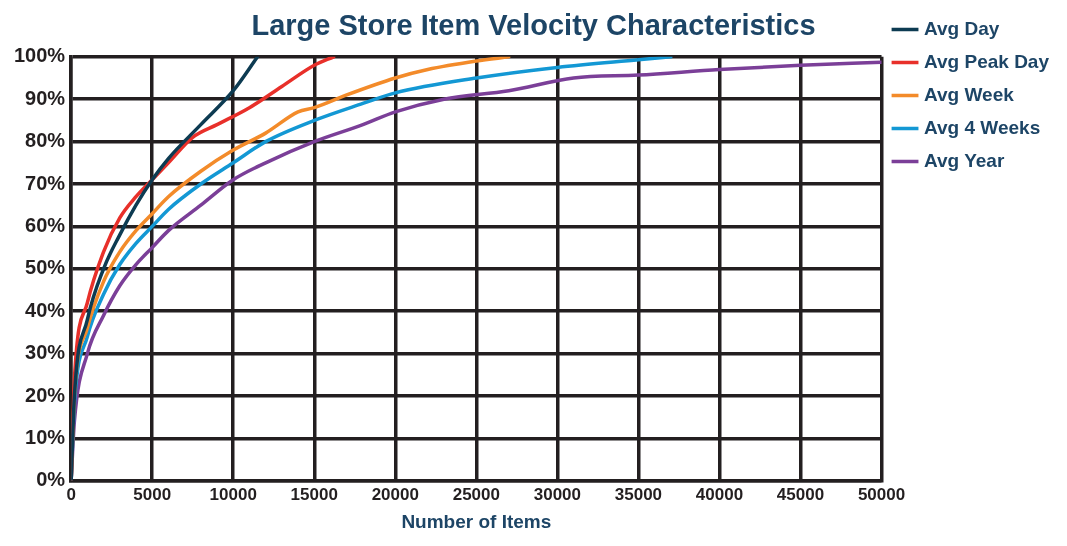 This screenshot has width=1067, height=546. I want to click on y-tick-label: 60%, so click(45, 224).